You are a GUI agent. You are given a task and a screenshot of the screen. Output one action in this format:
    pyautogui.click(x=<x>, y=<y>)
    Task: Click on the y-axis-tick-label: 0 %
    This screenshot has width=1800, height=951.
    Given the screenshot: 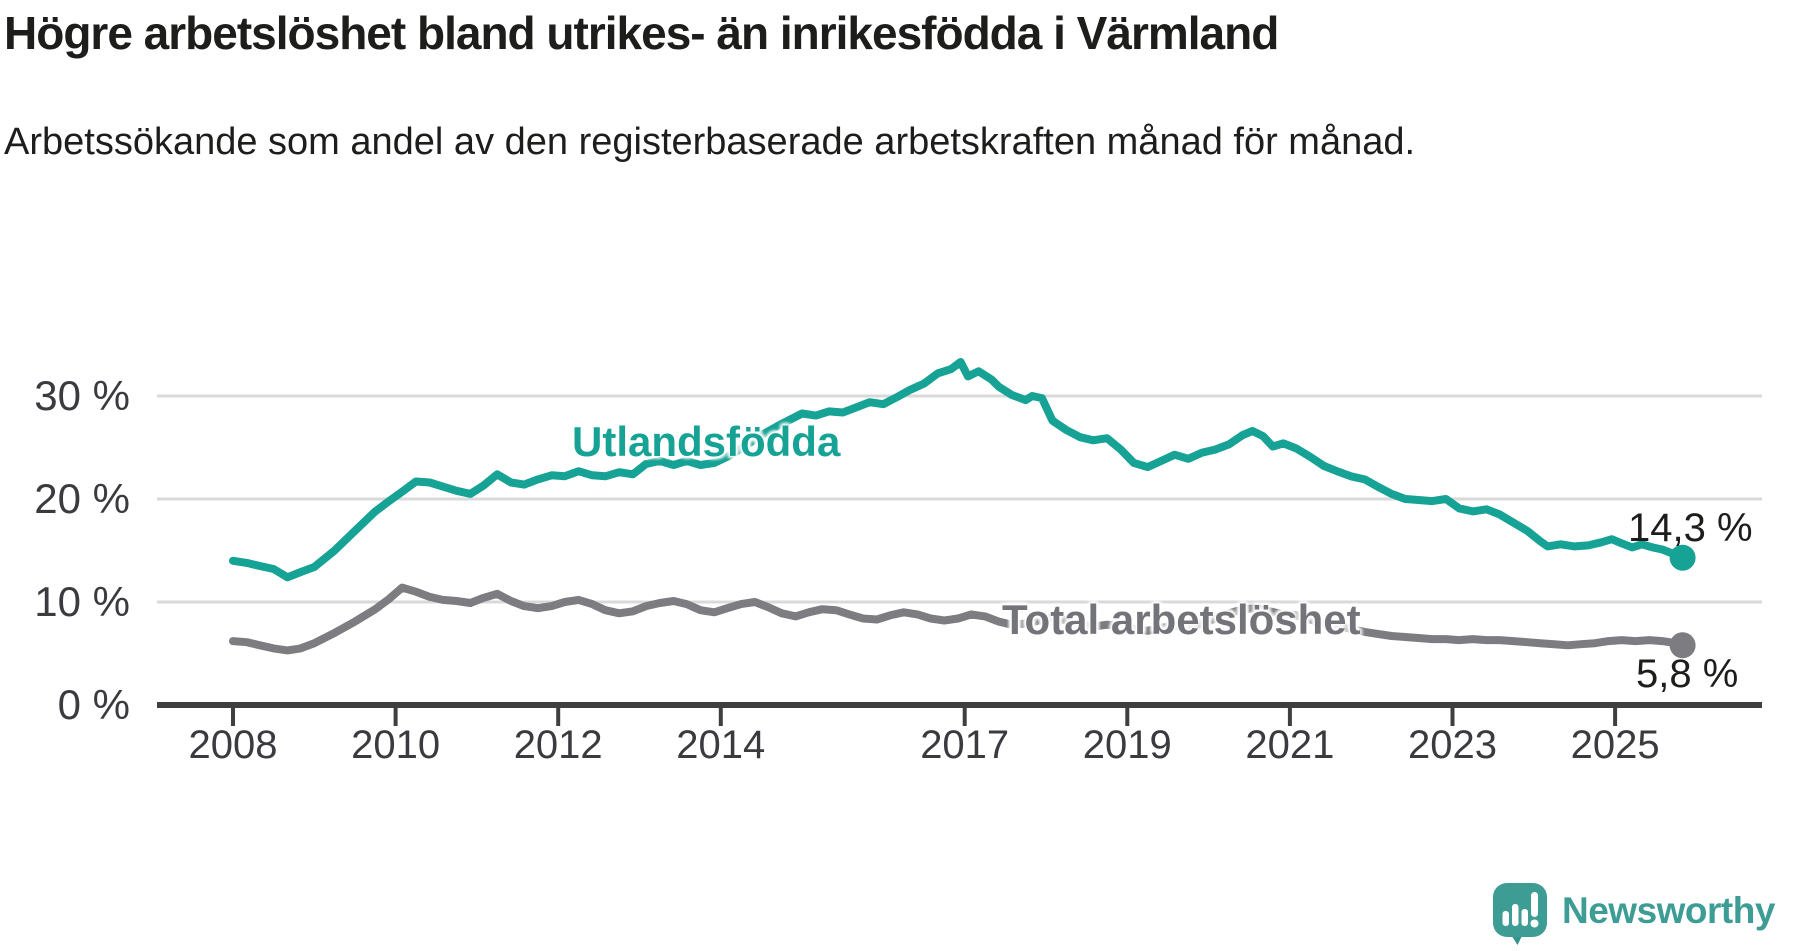 What is the action you would take?
    pyautogui.click(x=93, y=704)
    